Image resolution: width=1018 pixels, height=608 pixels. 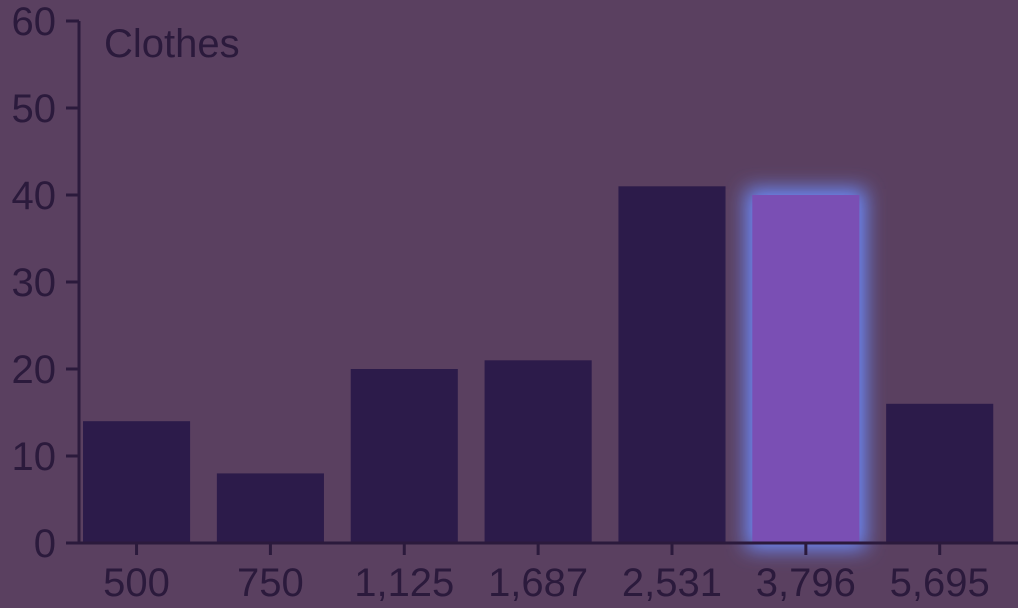 What do you see at coordinates (34, 457) in the screenshot?
I see `y-tick-label: 10` at bounding box center [34, 457].